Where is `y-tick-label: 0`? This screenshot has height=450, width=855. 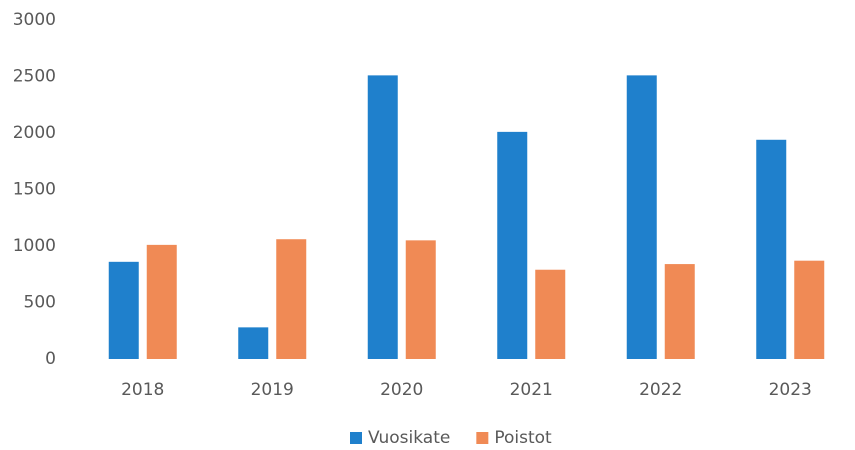
y-tick-label: 0 is located at coordinates (50, 359).